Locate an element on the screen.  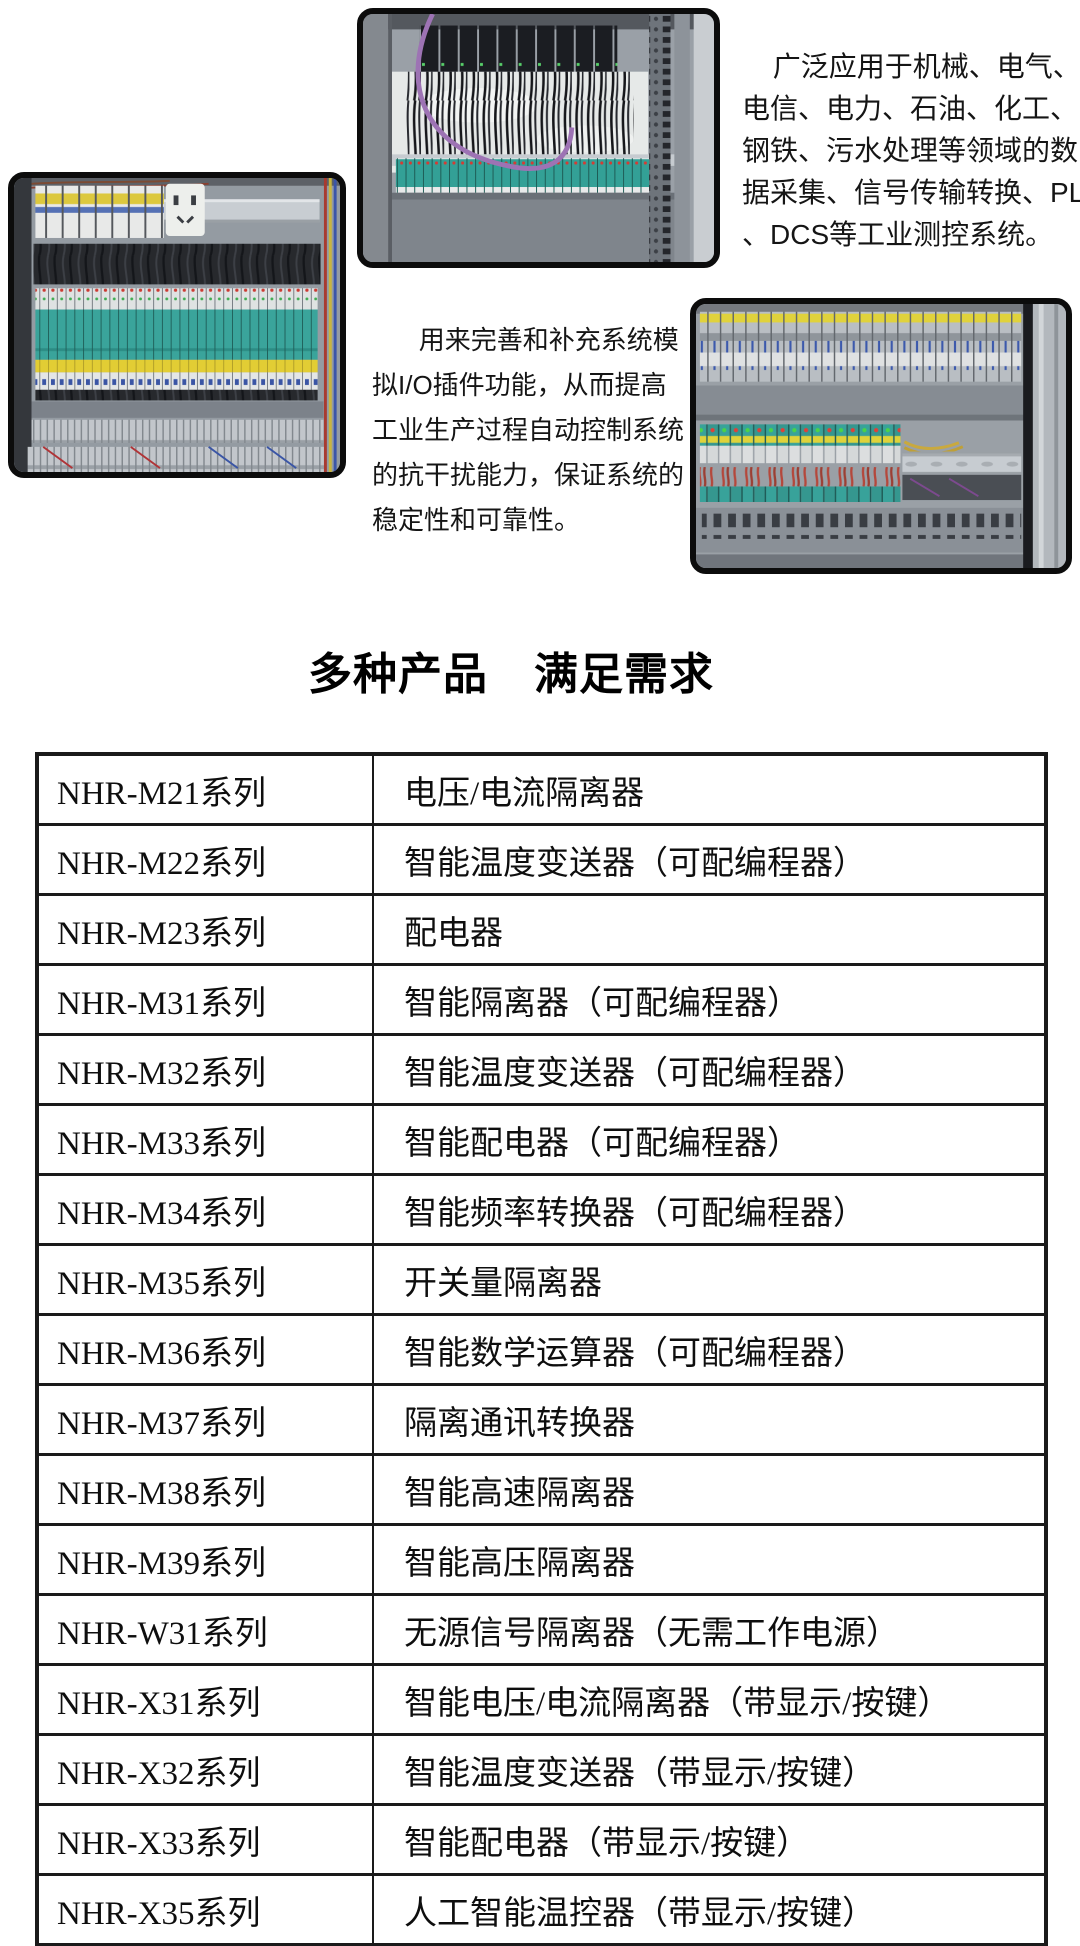
table-row: NHR-X31系列 智能电压/电流隔离器（带显示/按键） is located at coordinates (541, 1699).